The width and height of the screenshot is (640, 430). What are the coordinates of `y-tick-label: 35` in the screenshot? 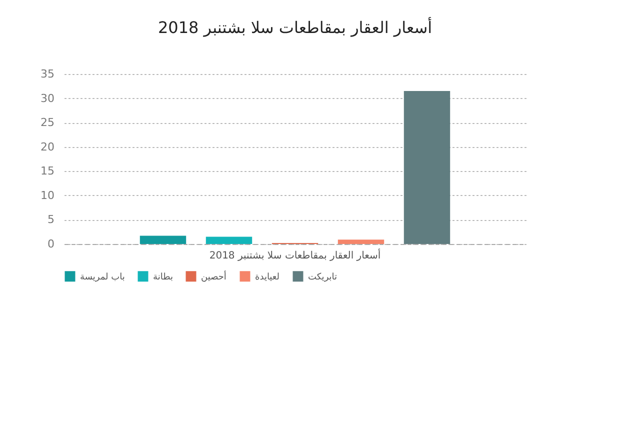 It's located at (47, 74).